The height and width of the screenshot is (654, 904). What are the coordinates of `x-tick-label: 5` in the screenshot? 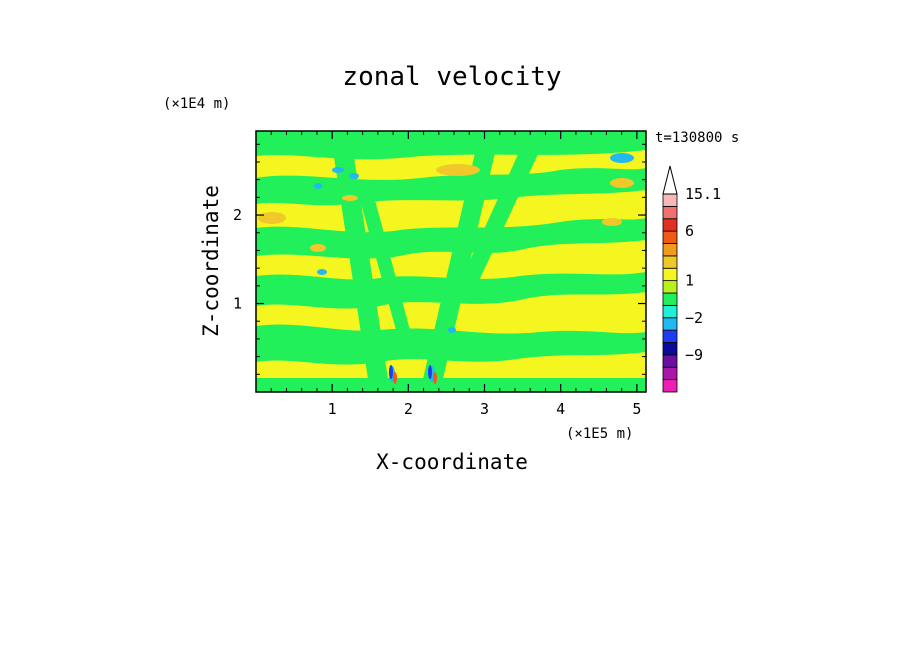 It's located at (636, 409).